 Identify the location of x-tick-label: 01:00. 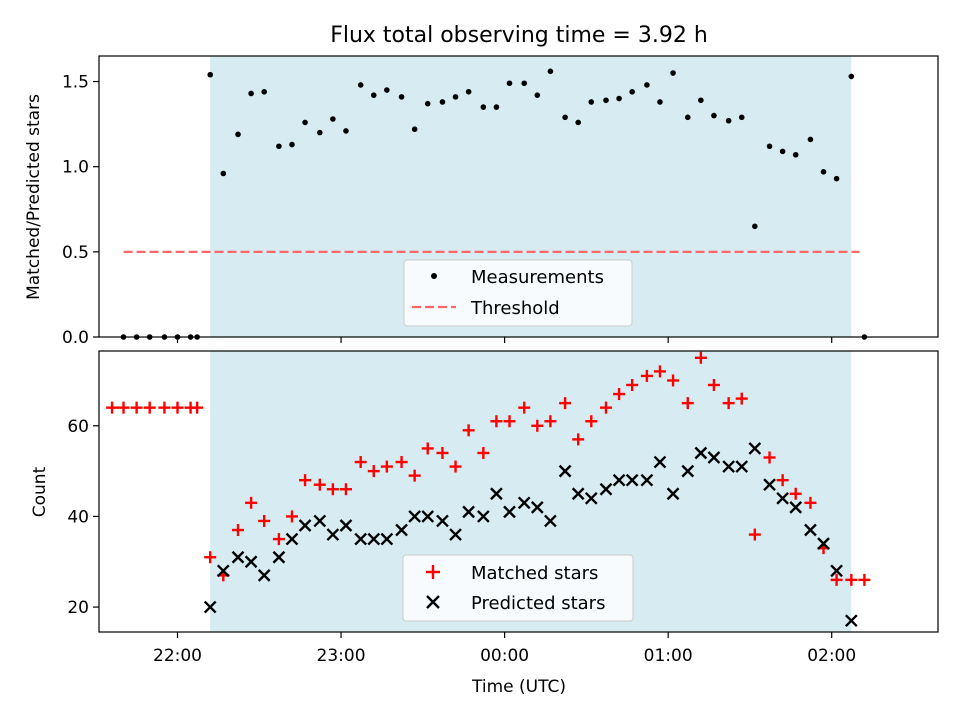
(668, 656).